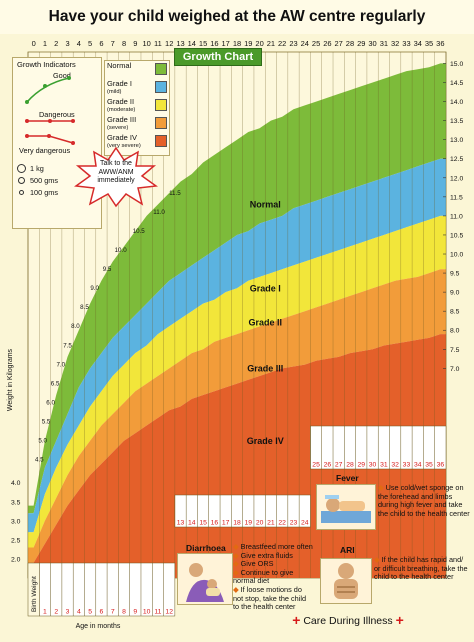 The image size is (474, 642). I want to click on y-tick-label: 12.5, so click(456, 159).